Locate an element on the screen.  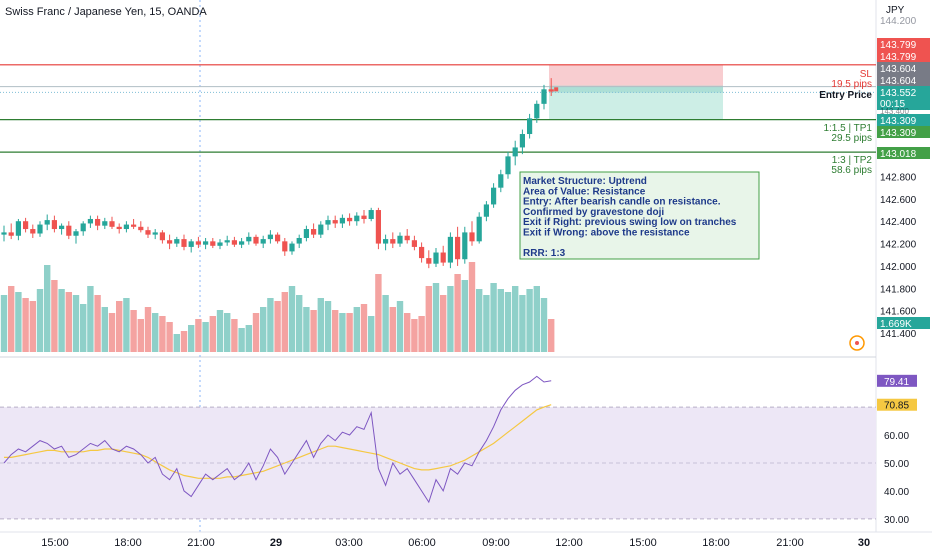
tp2-badge: 143.018 is located at coordinates (898, 154).